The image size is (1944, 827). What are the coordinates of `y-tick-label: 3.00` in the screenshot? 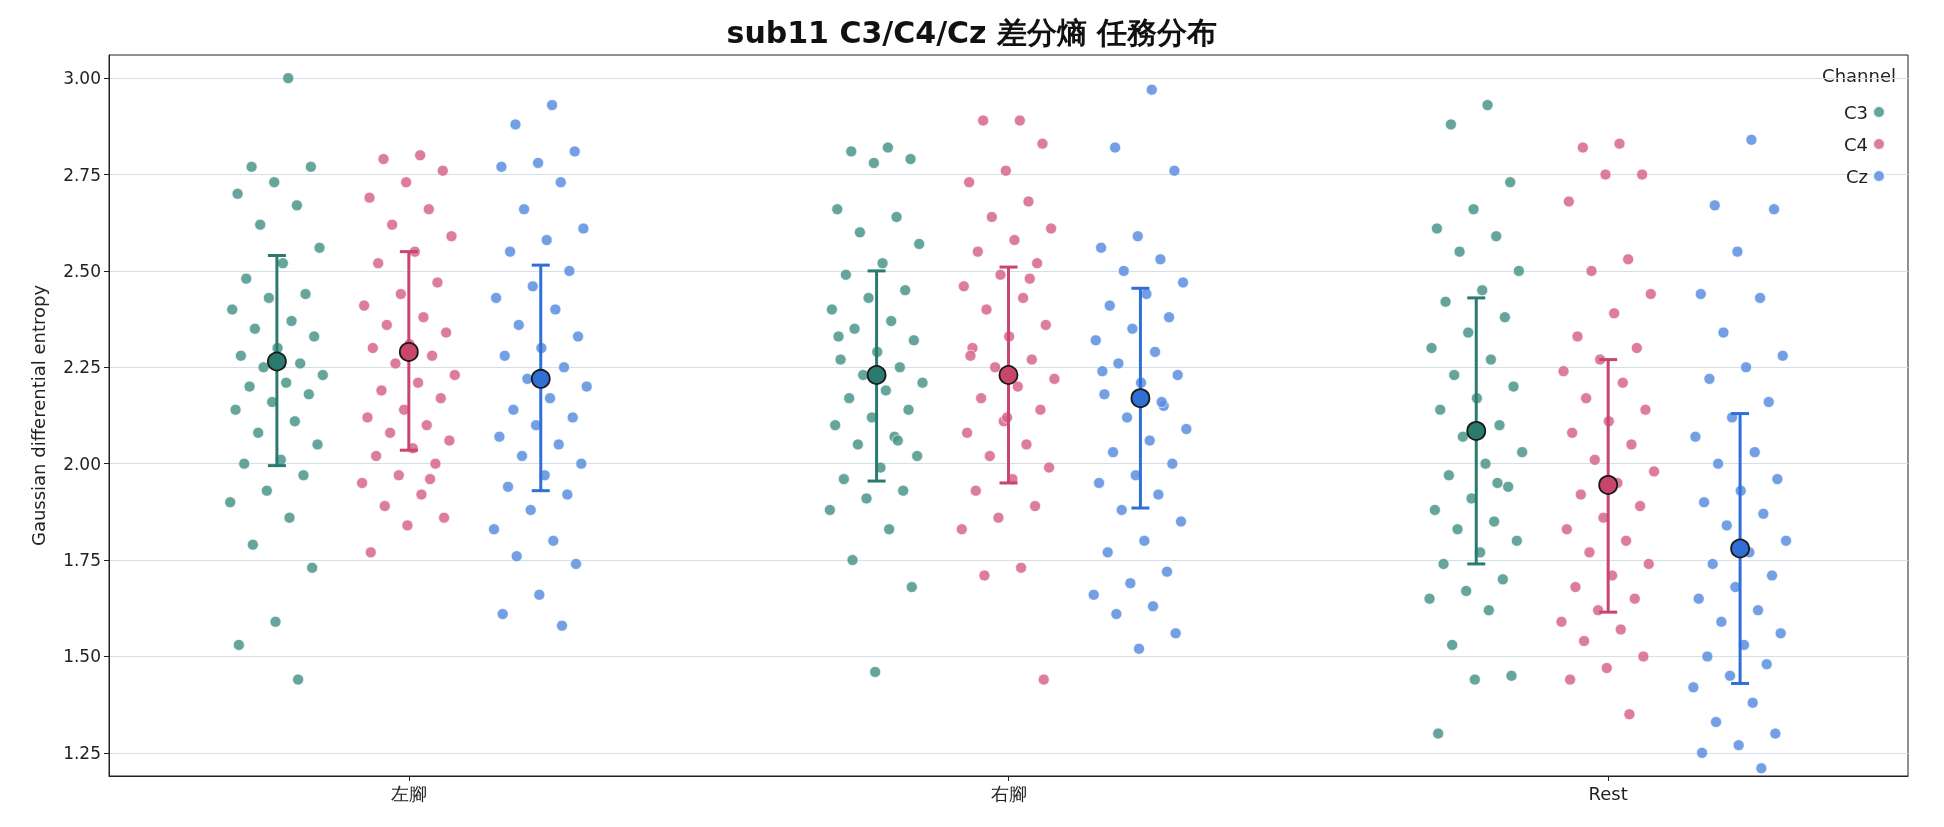 It's located at (82, 78).